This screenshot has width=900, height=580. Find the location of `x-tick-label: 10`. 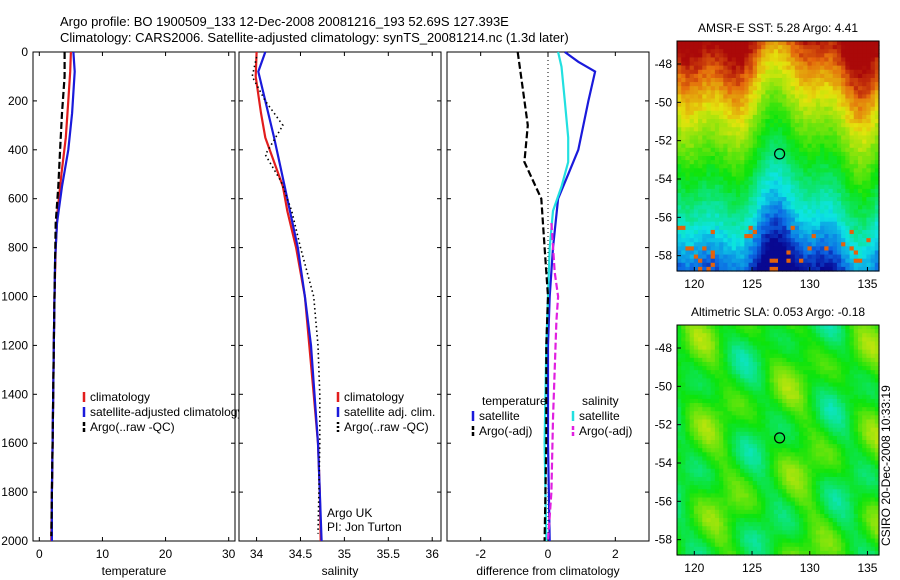

x-tick-label: 10 is located at coordinates (103, 554).